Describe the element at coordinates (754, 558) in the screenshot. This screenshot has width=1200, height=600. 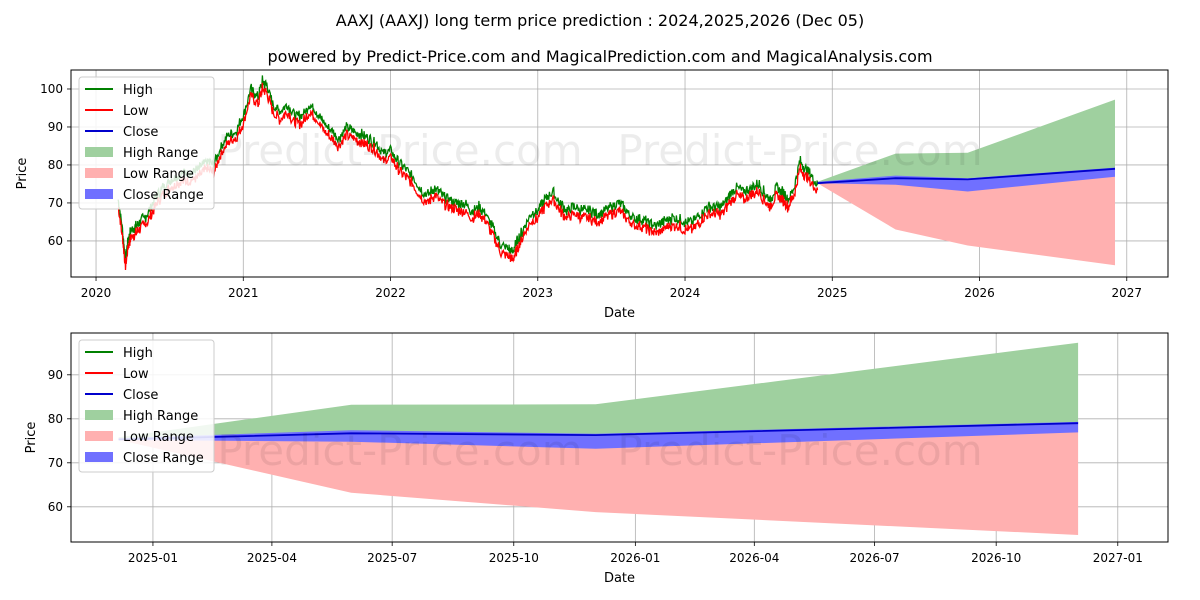
I see `x-tick-label: 2026-04` at that location.